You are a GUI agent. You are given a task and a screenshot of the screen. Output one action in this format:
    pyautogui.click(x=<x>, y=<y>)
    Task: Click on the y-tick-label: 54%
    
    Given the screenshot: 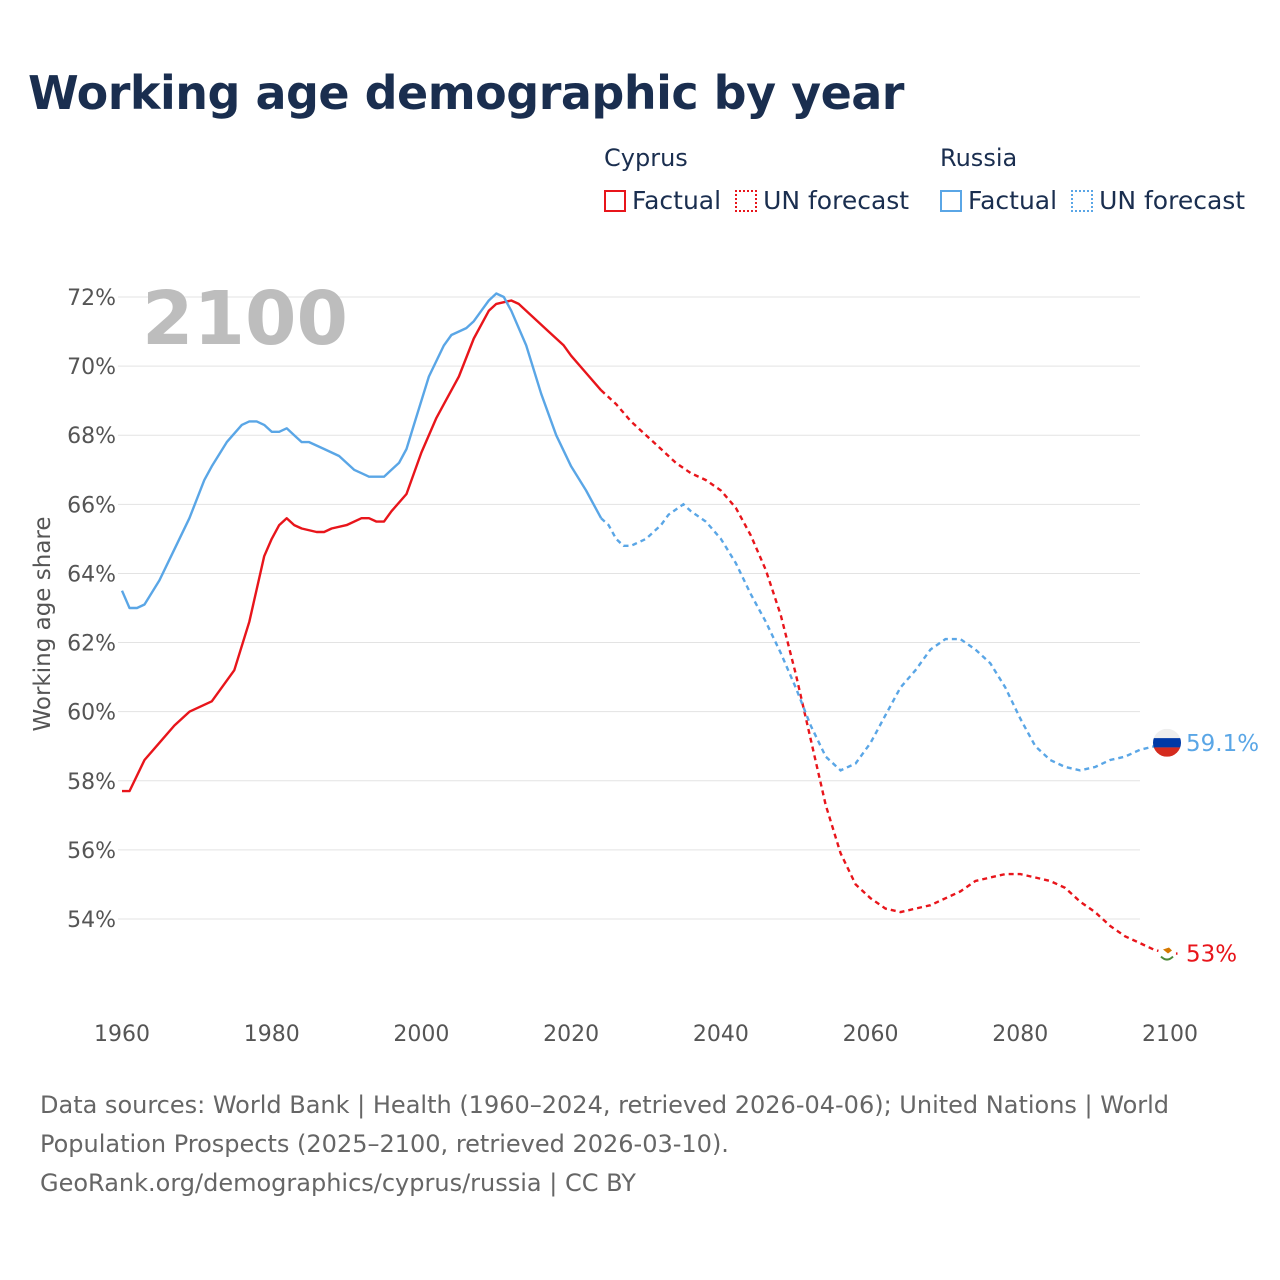 What is the action you would take?
    pyautogui.click(x=91, y=920)
    